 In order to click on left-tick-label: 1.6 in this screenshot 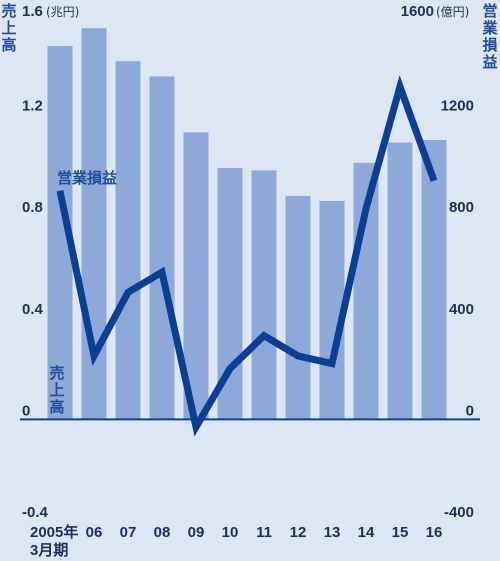, I will do `click(32, 11)`.